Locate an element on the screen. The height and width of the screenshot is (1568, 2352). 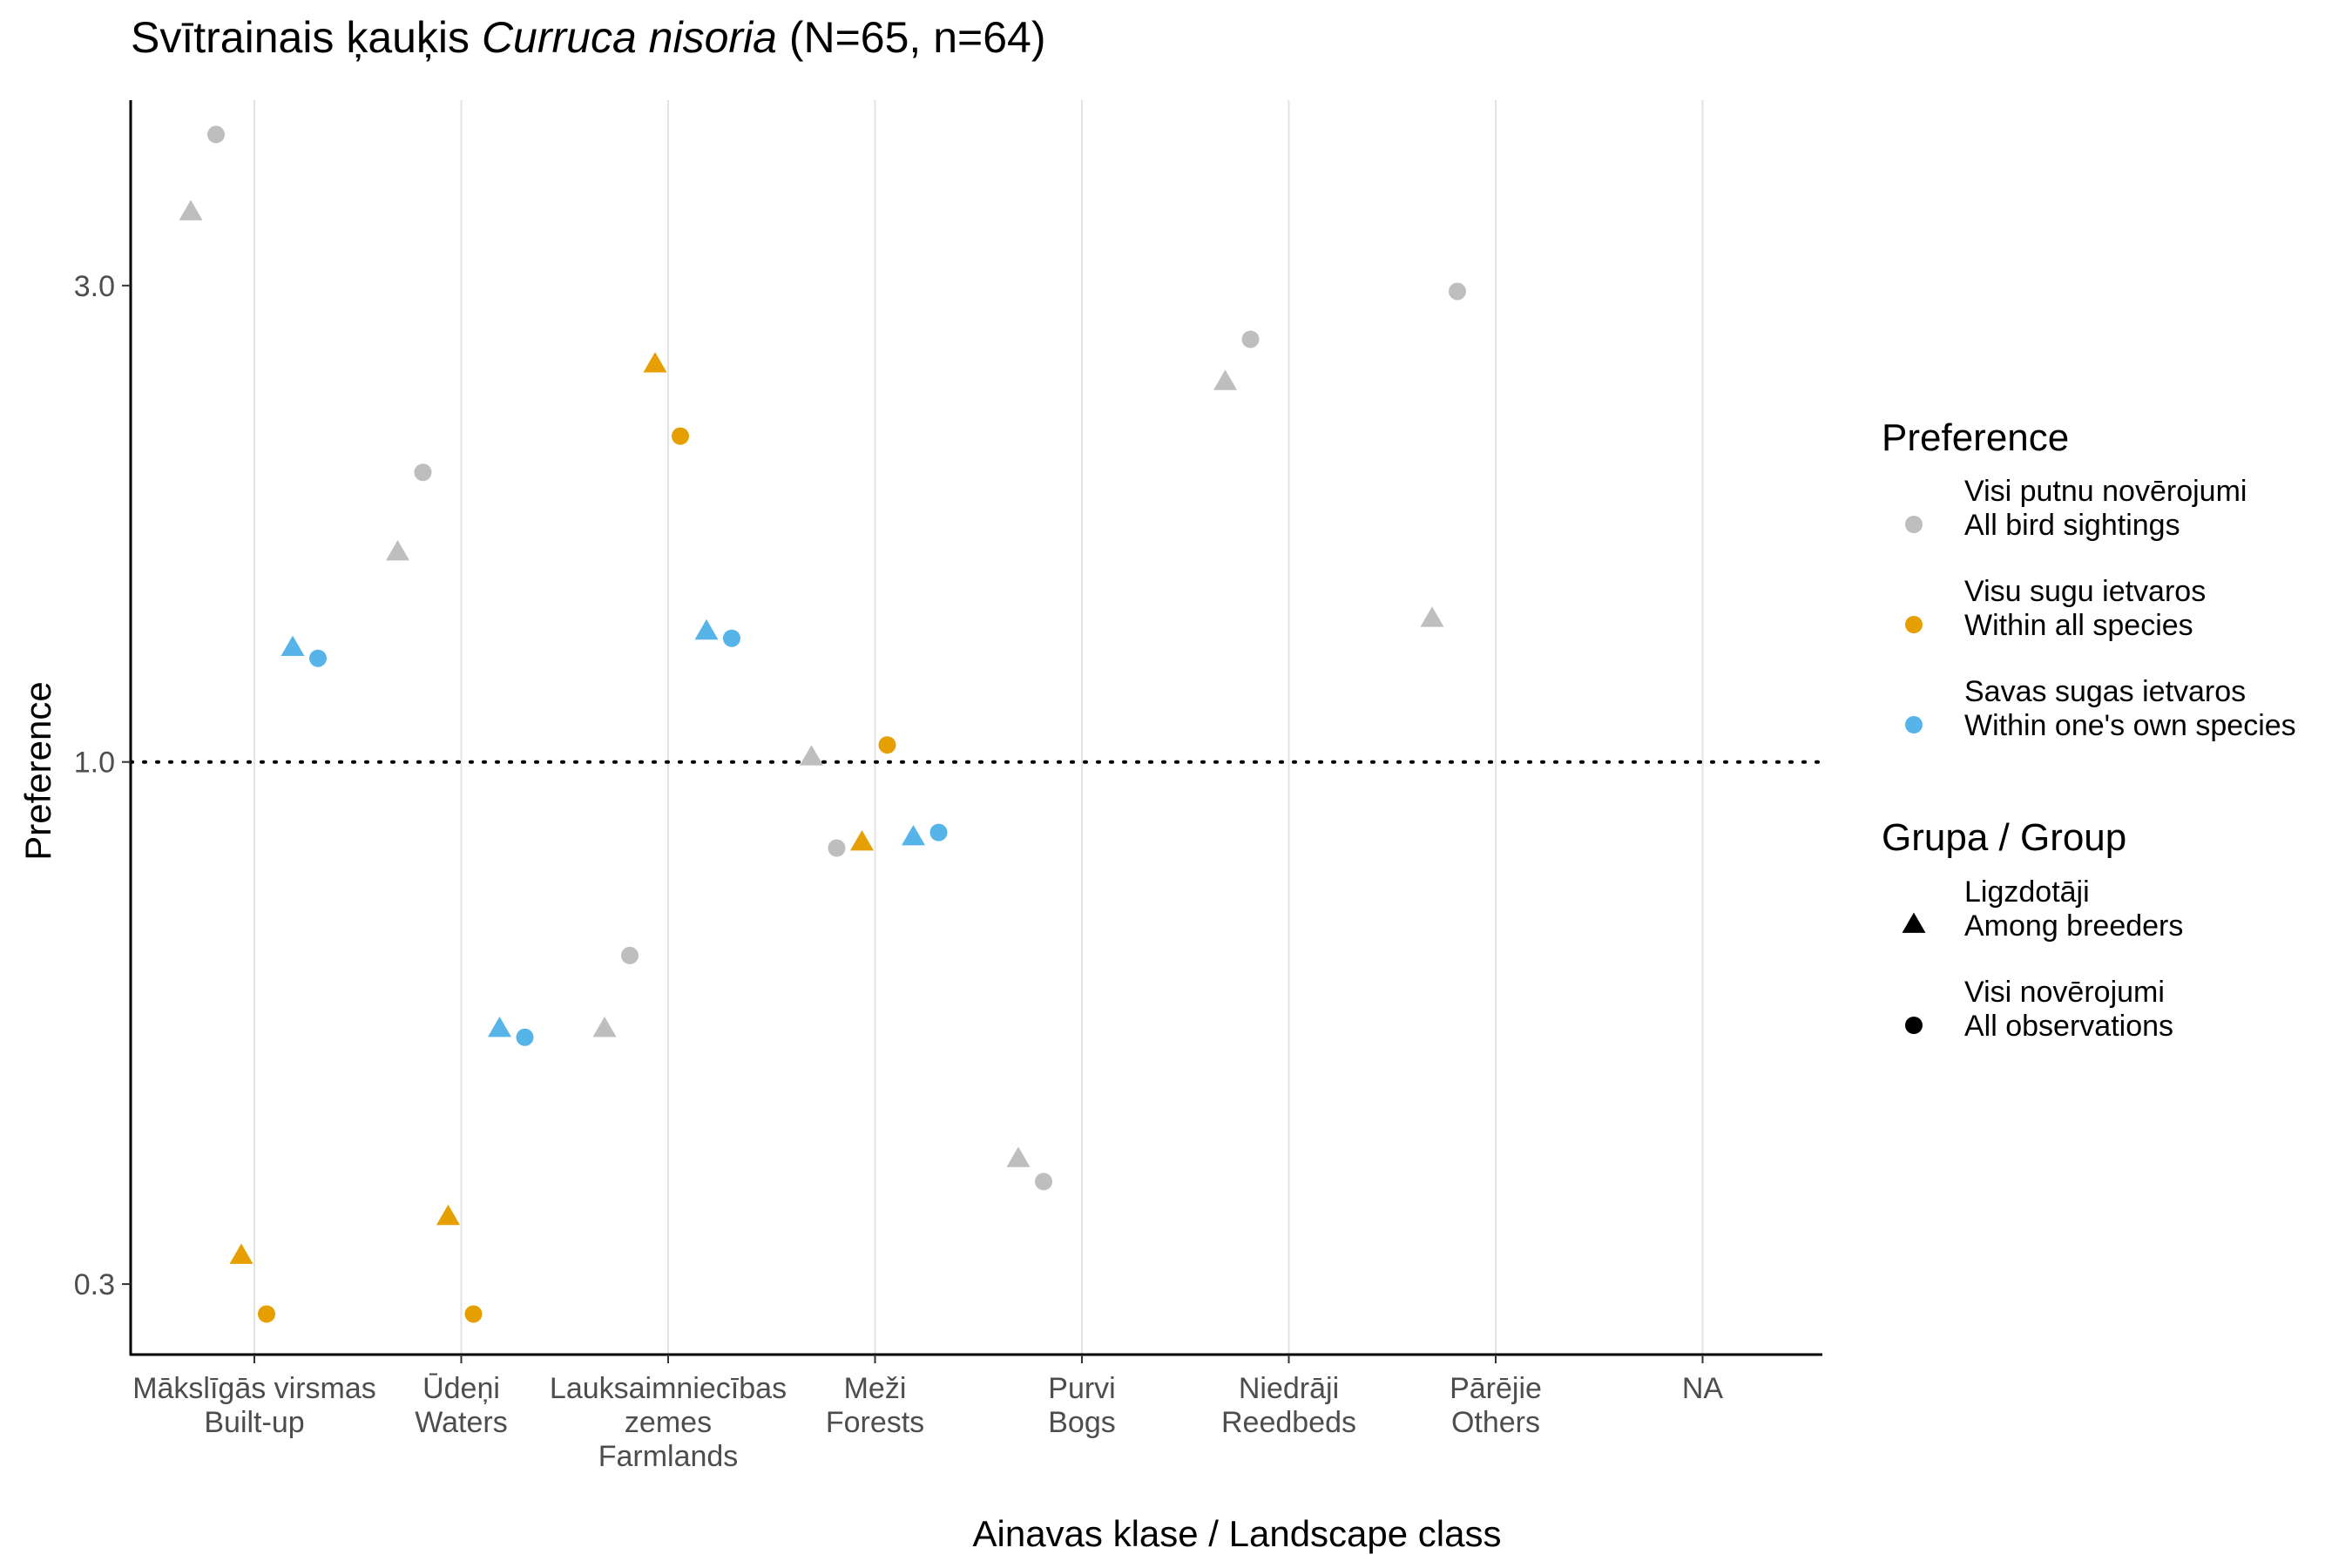
legend-item-all-observations: Visi novērojumi All observations is located at coordinates (2069, 1009).